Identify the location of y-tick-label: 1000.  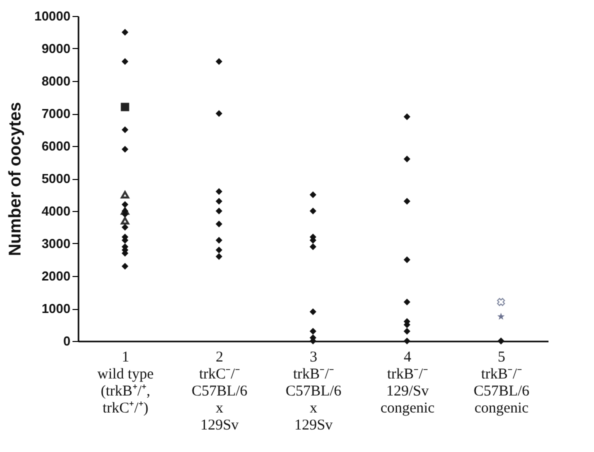
(56, 308).